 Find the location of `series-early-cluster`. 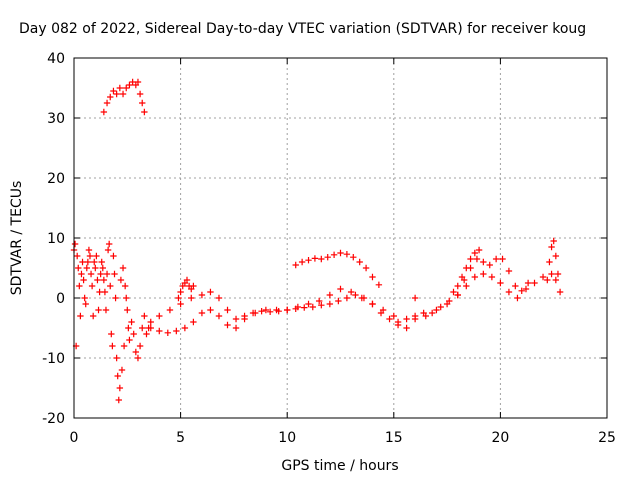

series-early-cluster is located at coordinates (112, 322).